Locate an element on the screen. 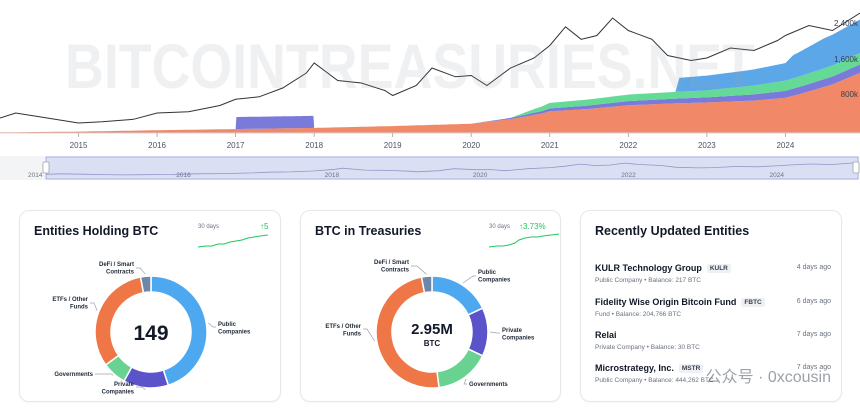 This screenshot has width=860, height=409. navigator-tick-label: 2024 is located at coordinates (777, 175).